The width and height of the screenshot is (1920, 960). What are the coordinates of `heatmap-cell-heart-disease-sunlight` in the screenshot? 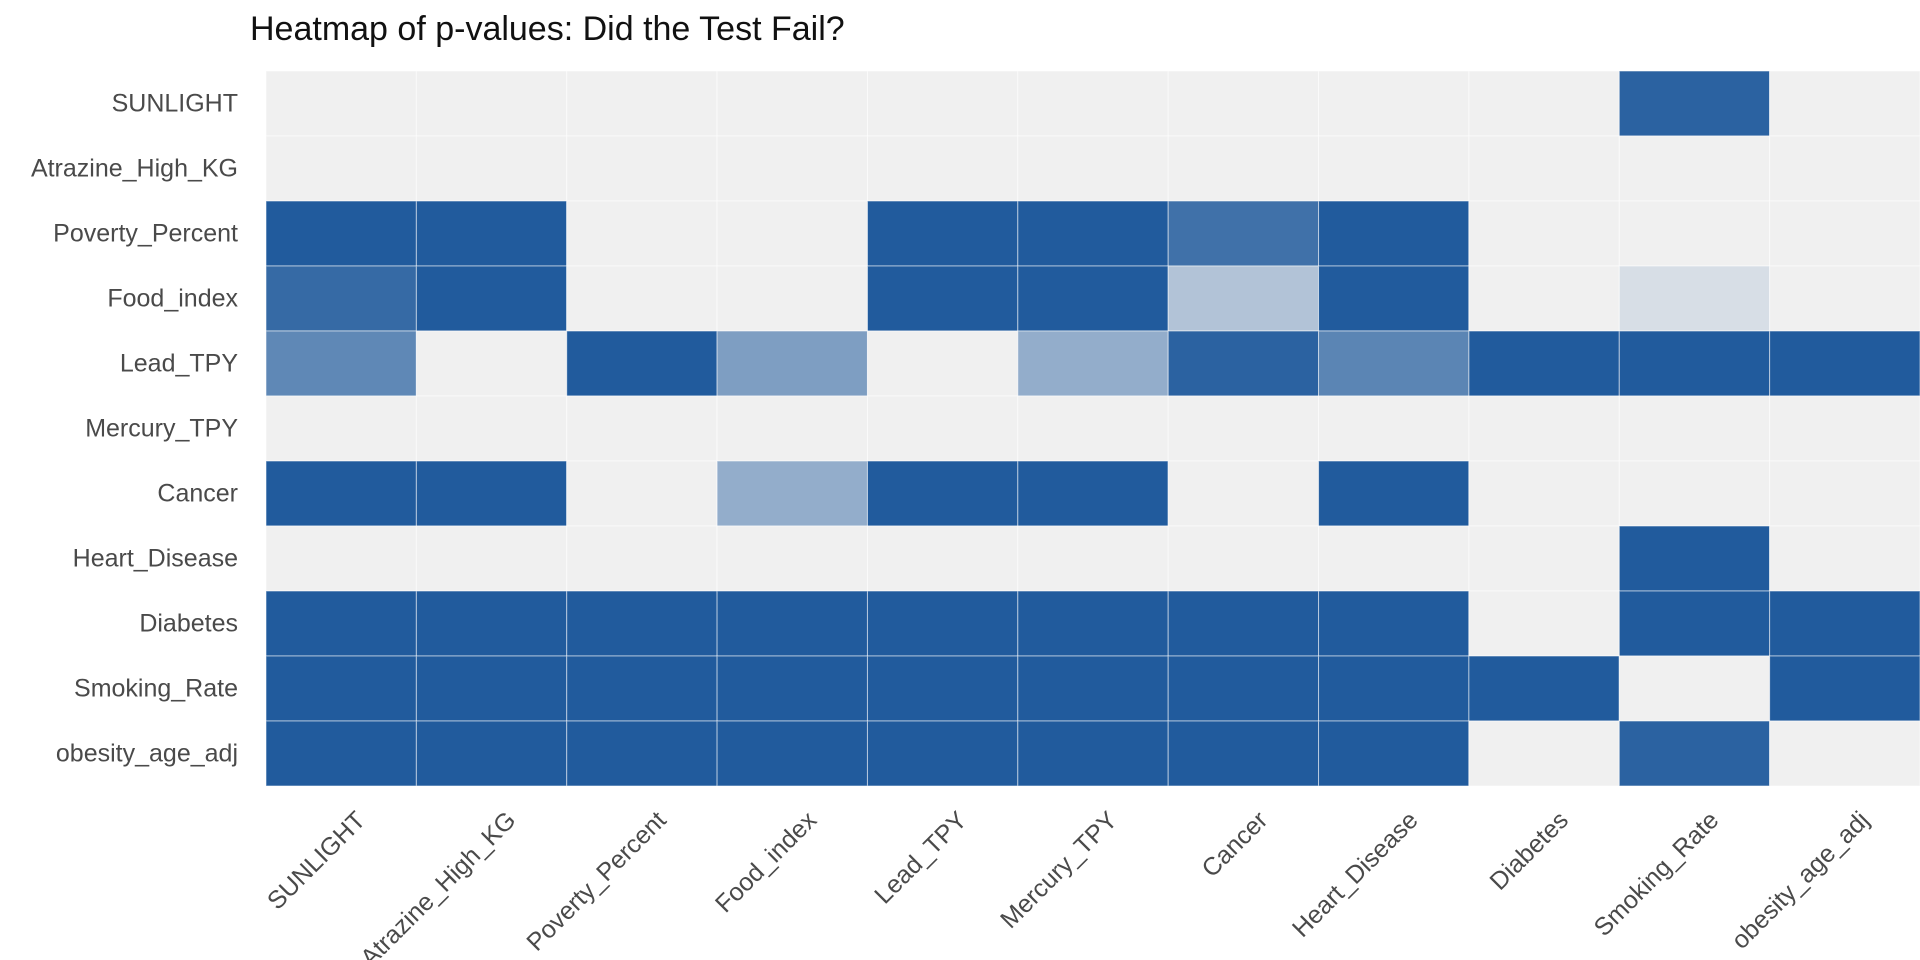 It's located at (341, 558).